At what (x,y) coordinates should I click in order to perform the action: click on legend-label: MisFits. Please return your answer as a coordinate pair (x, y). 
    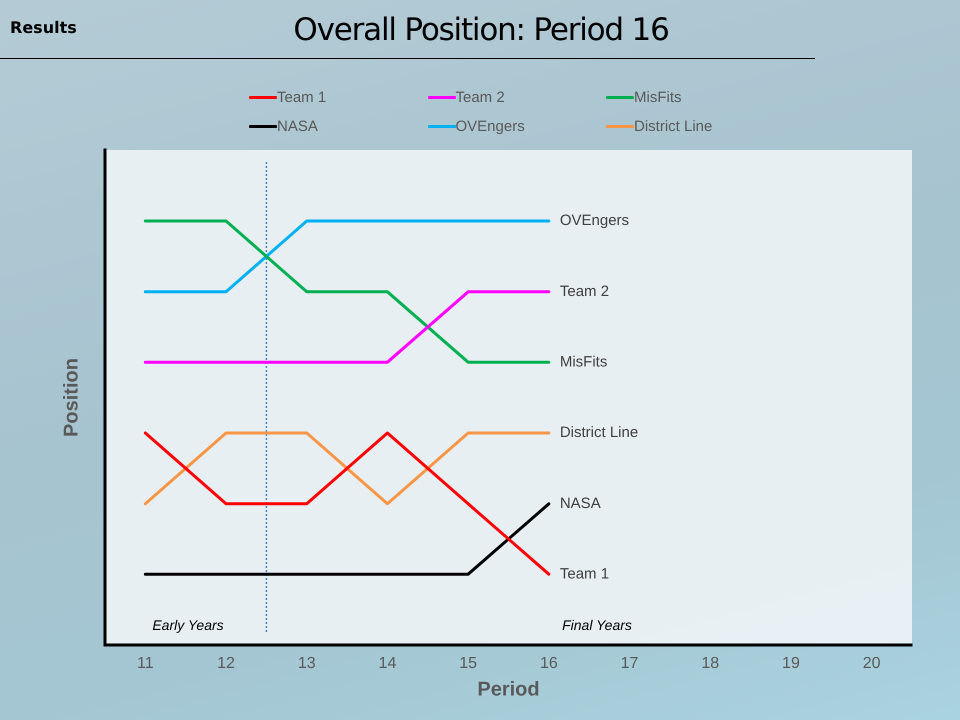
    Looking at the image, I should click on (658, 97).